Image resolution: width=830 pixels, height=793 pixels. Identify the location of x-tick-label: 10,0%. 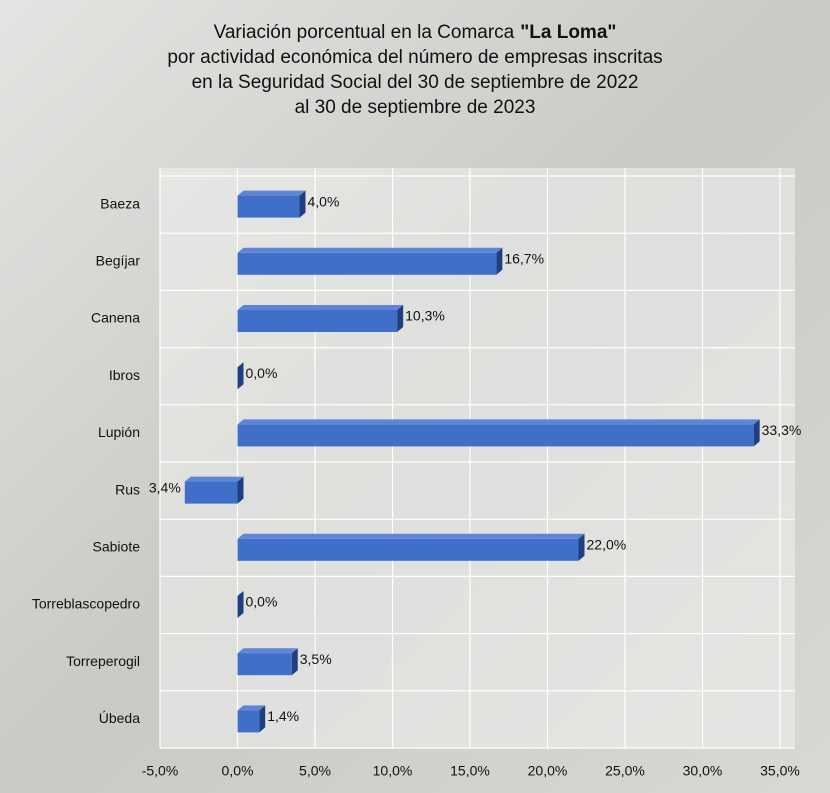
(393, 771).